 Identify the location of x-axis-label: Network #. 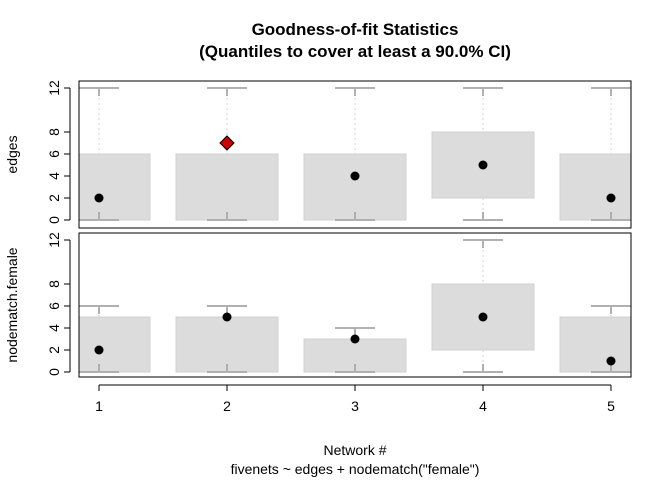
(354, 450).